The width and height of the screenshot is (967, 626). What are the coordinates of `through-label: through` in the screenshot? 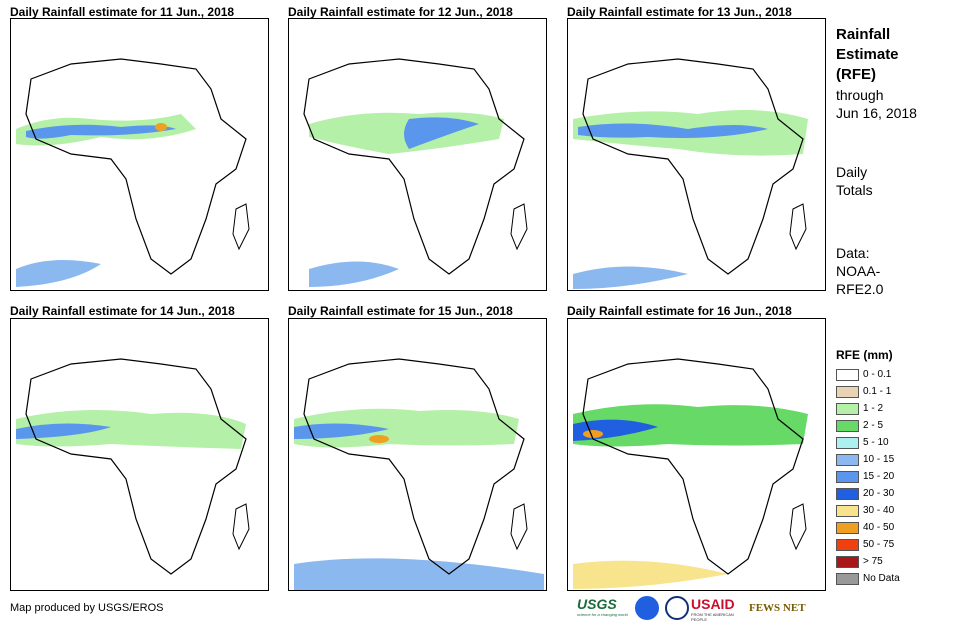 It's located at (860, 95).